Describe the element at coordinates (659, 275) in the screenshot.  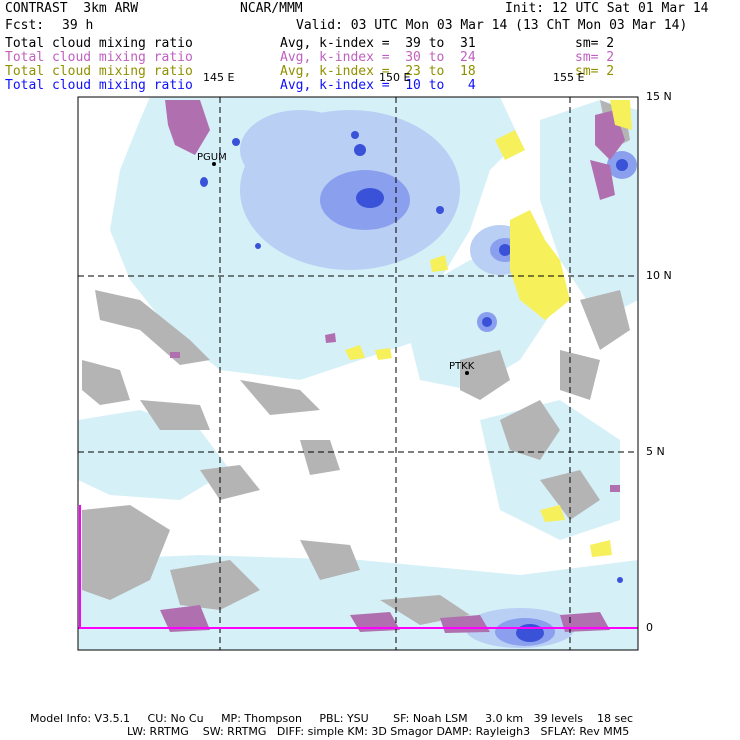
I see `lat-label-10n: 10 N` at that location.